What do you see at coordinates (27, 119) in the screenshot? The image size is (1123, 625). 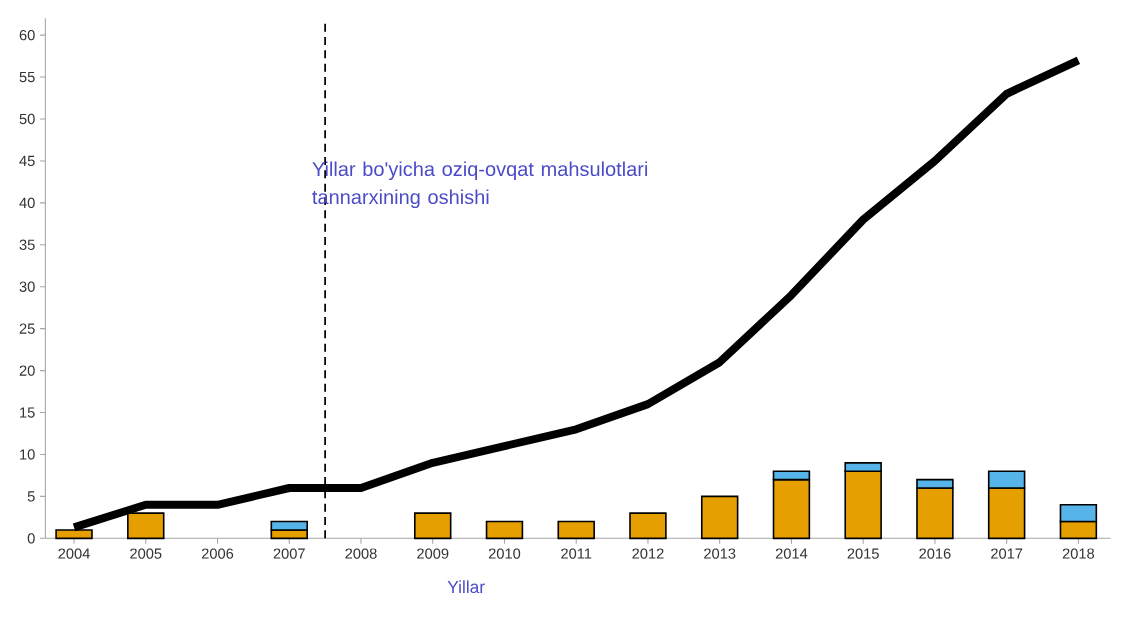 I see `y-tick-label: 50` at bounding box center [27, 119].